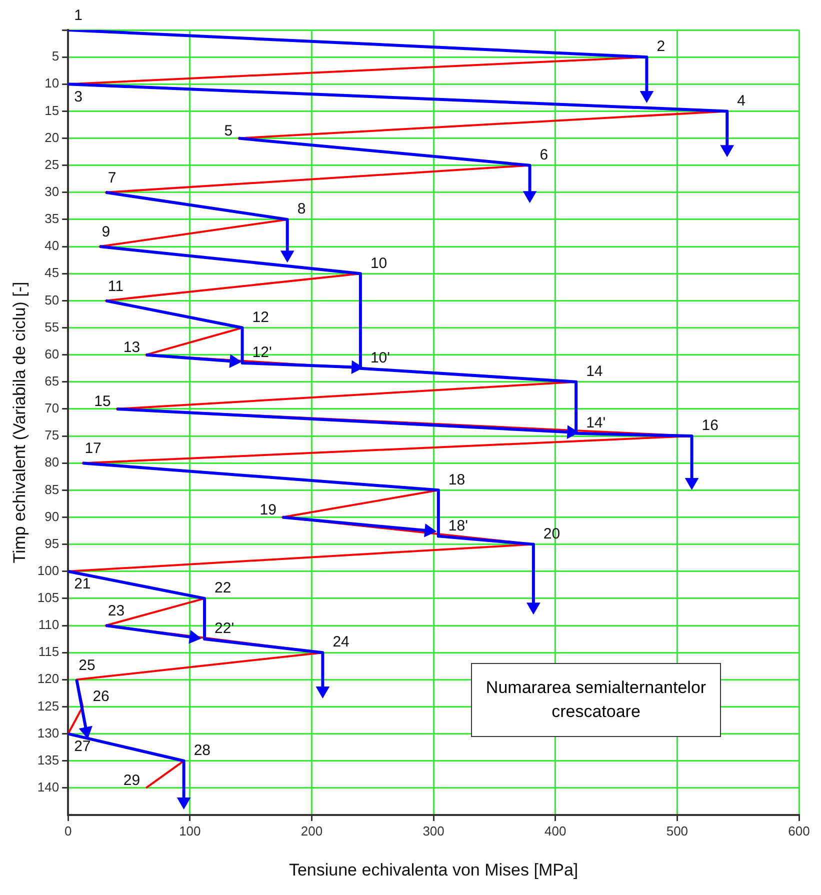  Describe the element at coordinates (457, 479) in the screenshot. I see `annotation: 18` at that location.